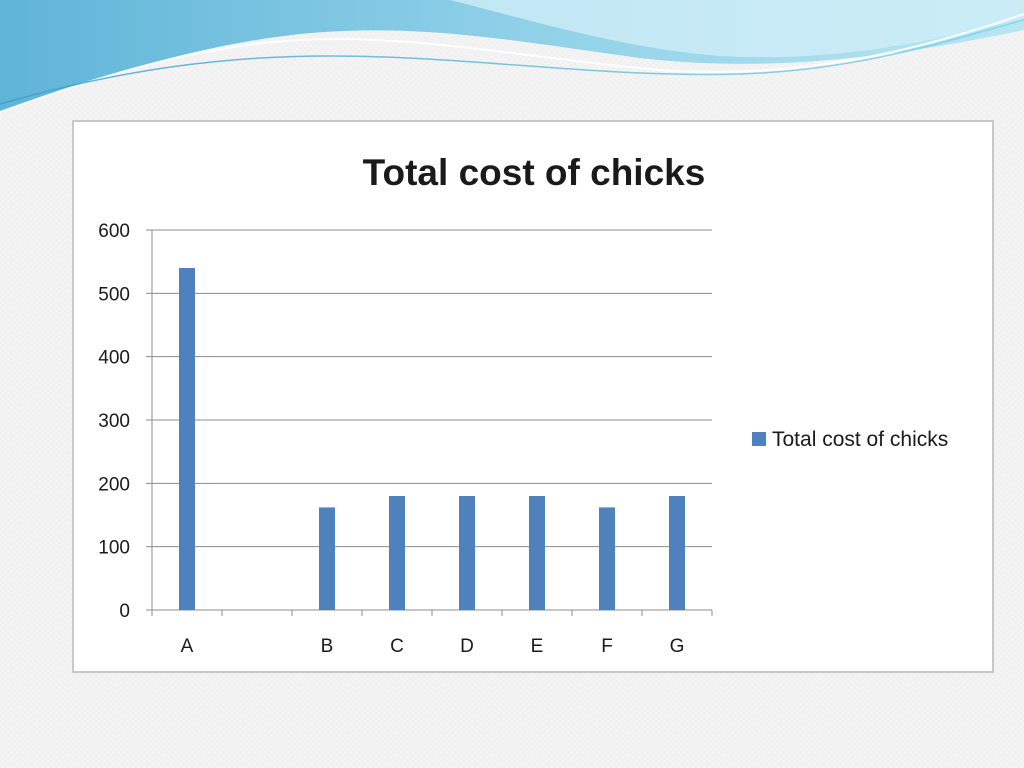 The height and width of the screenshot is (768, 1024). What do you see at coordinates (124, 611) in the screenshot?
I see `y-tick-label-0: 0` at bounding box center [124, 611].